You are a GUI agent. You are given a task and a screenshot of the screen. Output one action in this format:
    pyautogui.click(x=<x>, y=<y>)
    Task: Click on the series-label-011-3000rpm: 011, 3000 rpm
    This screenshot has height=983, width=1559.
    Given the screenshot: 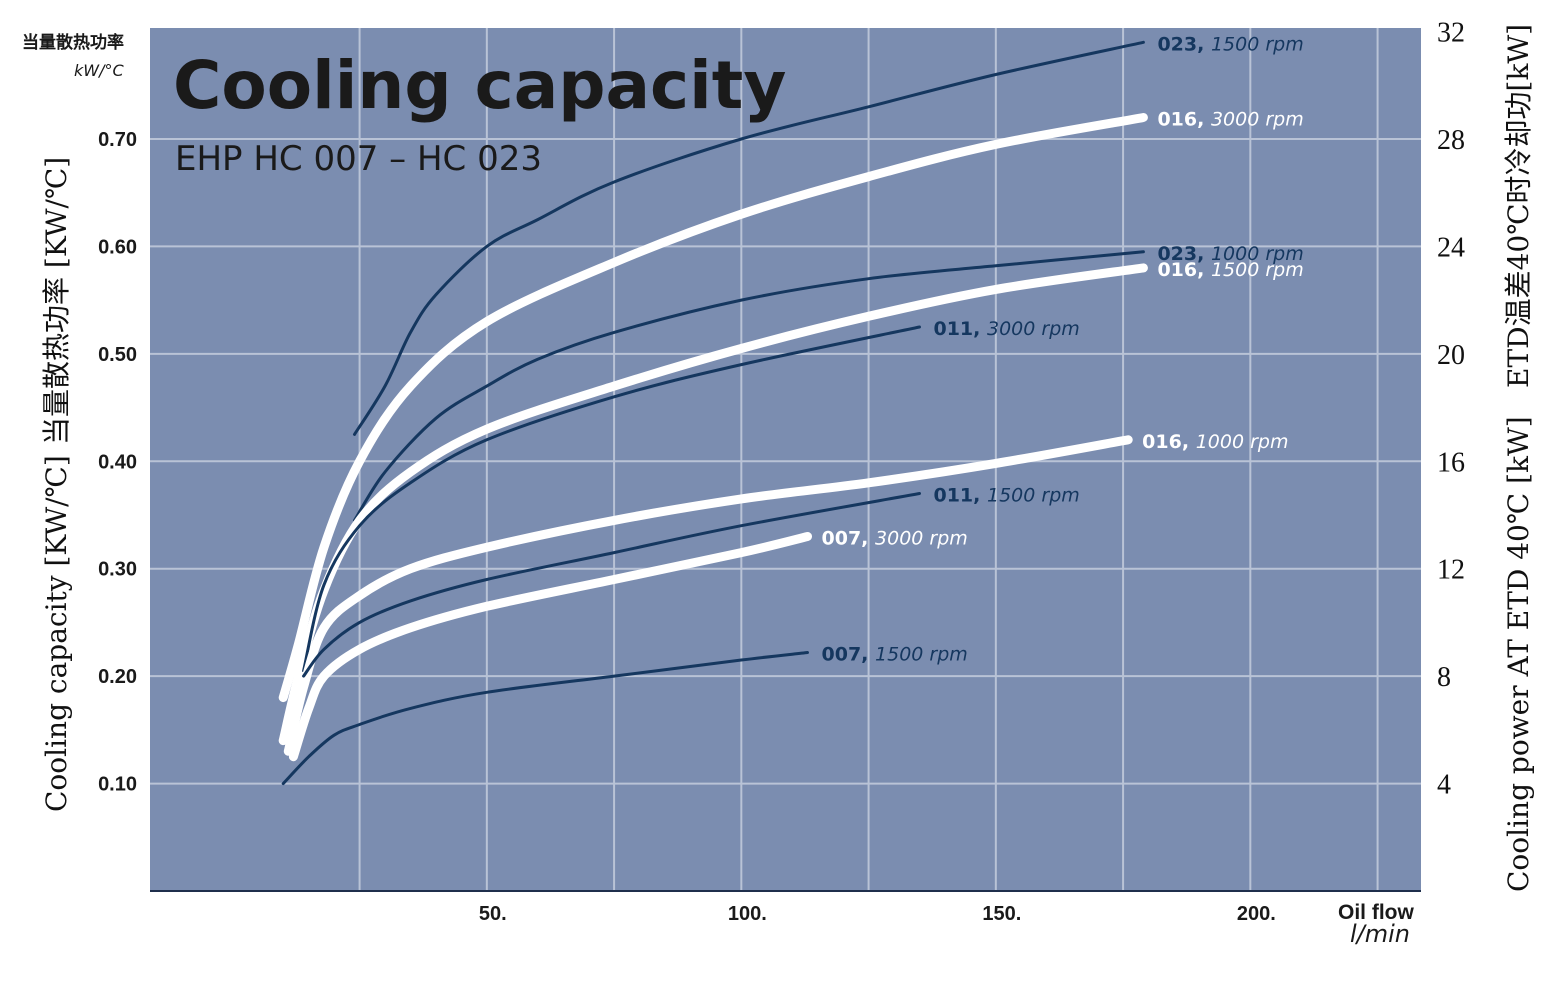 What is the action you would take?
    pyautogui.click(x=1006, y=329)
    